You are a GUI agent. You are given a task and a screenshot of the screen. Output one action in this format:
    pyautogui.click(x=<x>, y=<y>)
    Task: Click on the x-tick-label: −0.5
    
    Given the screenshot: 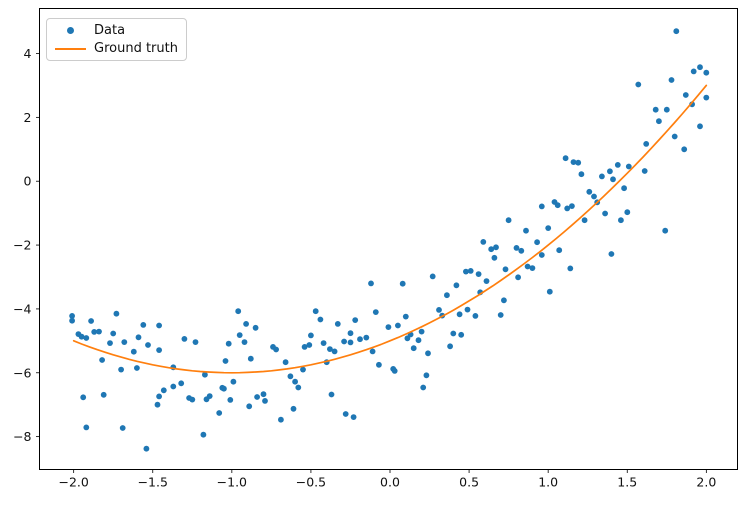 What is the action you would take?
    pyautogui.click(x=311, y=482)
    